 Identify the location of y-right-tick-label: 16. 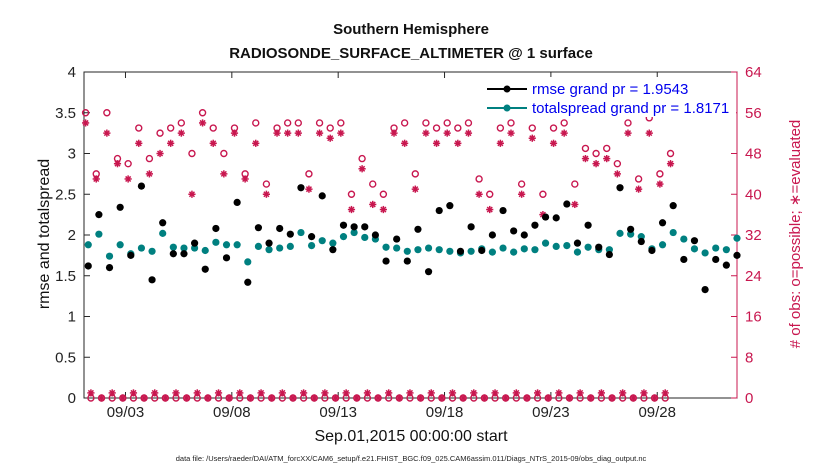
(753, 317).